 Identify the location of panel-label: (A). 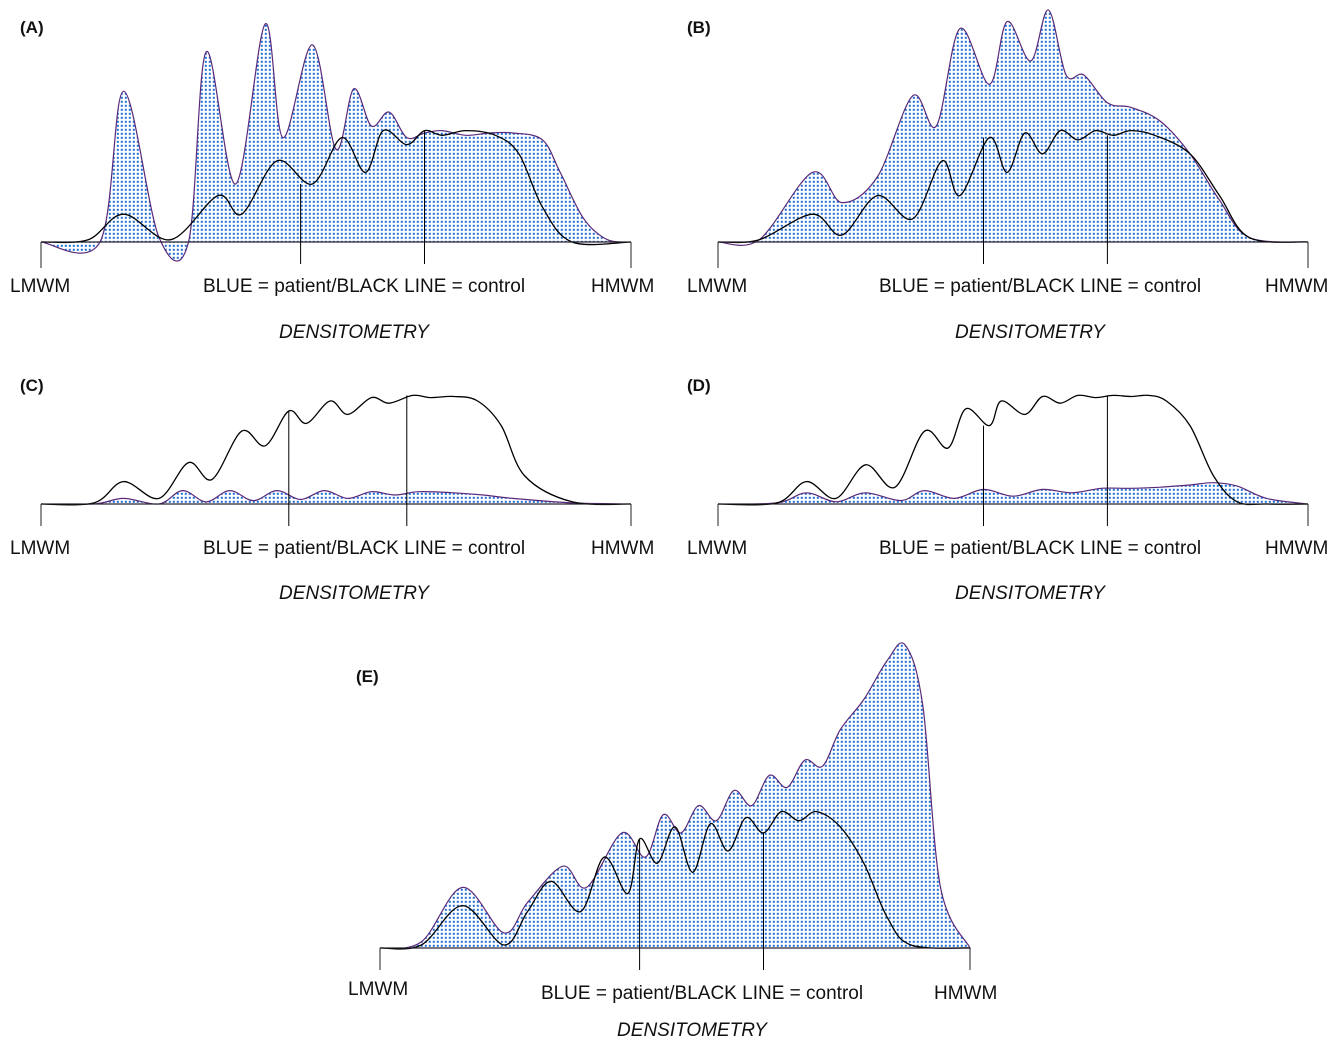
(32, 27).